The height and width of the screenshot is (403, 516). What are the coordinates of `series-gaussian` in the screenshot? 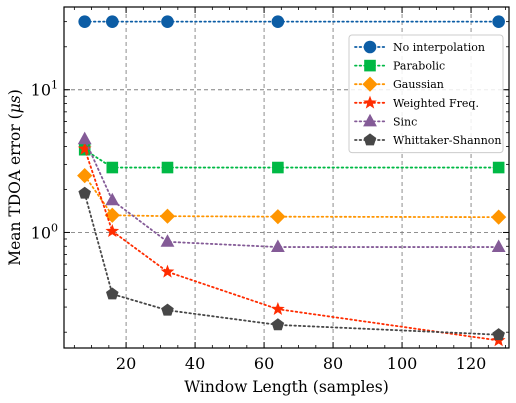 It's located at (292, 196).